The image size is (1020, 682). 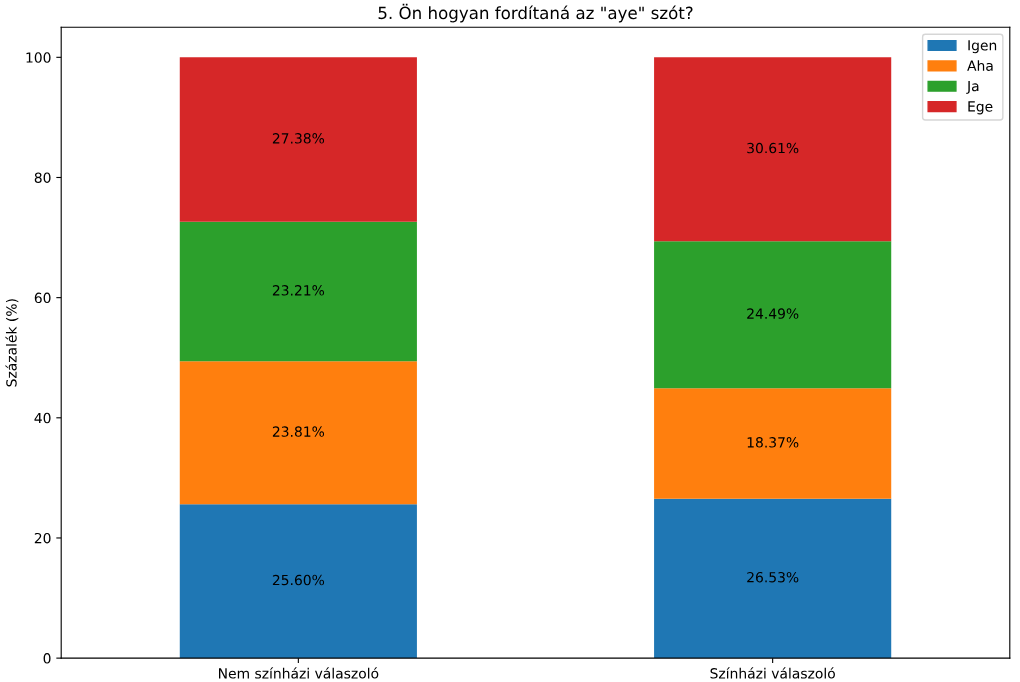 What do you see at coordinates (12, 343) in the screenshot?
I see `y-axis-title: Százalék (%)` at bounding box center [12, 343].